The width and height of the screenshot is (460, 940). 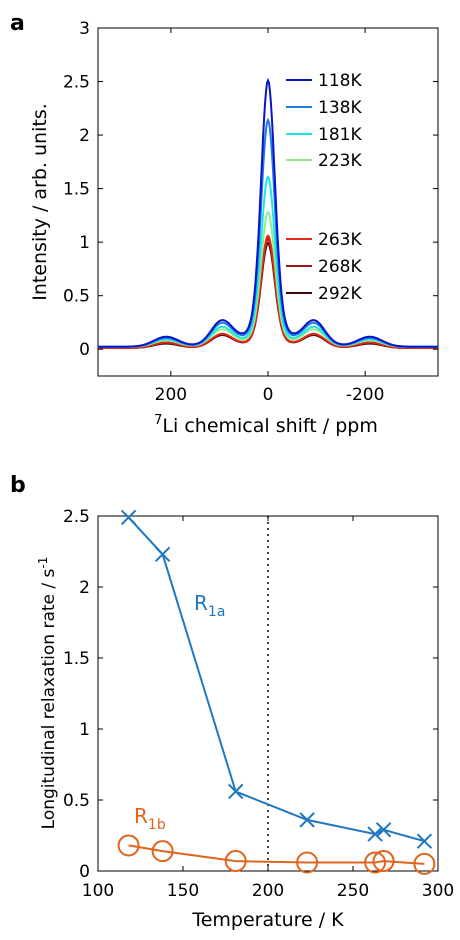 What do you see at coordinates (340, 240) in the screenshot?
I see `legend-label-263K: 263K` at bounding box center [340, 240].